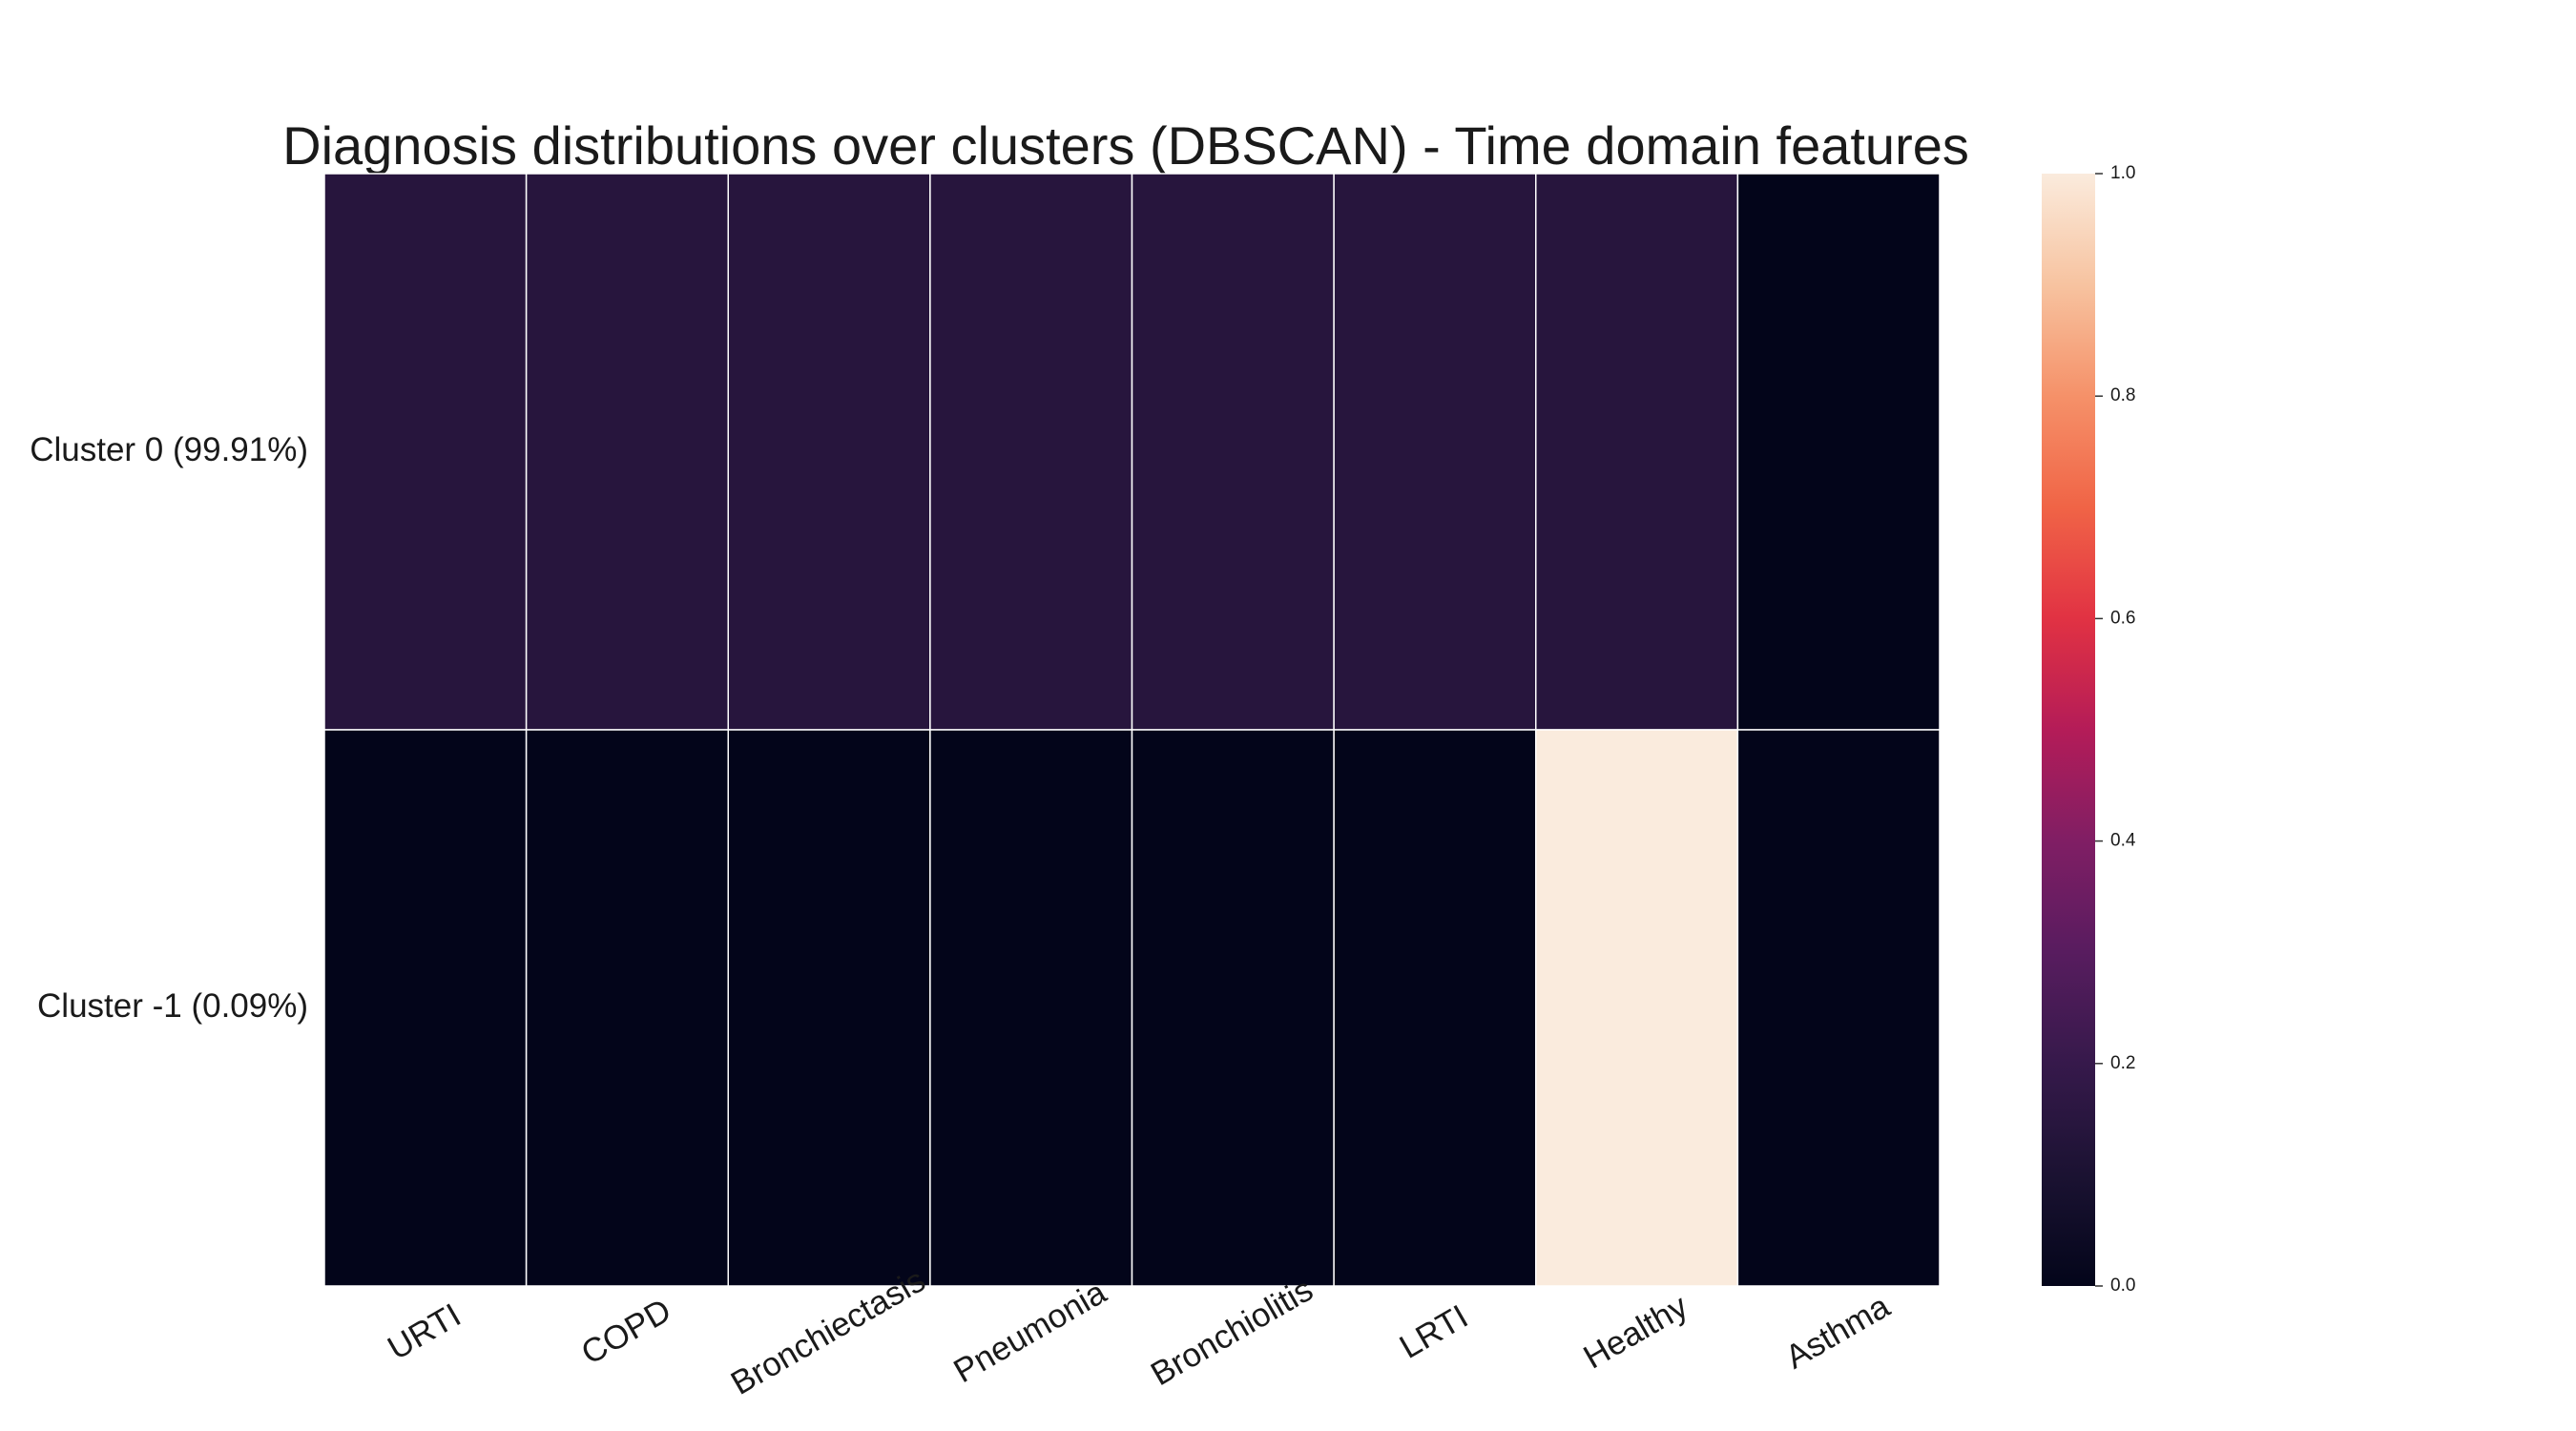  Describe the element at coordinates (2122, 395) in the screenshot. I see `colorbar-tick-label: 0.8` at that location.